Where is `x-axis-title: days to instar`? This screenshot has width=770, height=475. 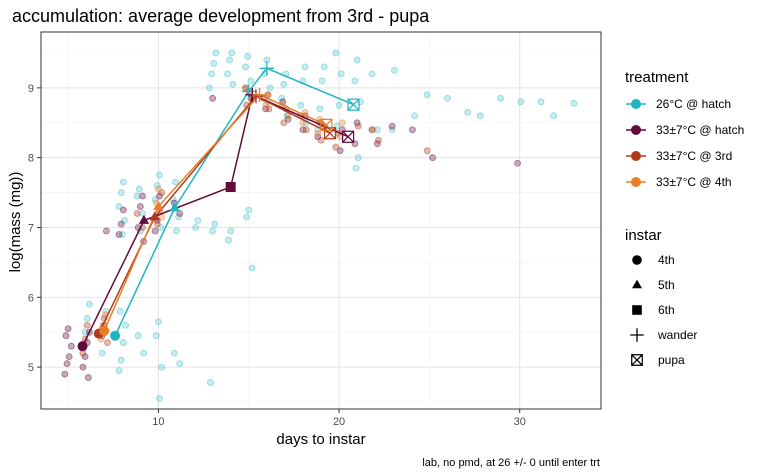
x-axis-title: days to instar is located at coordinates (320, 439).